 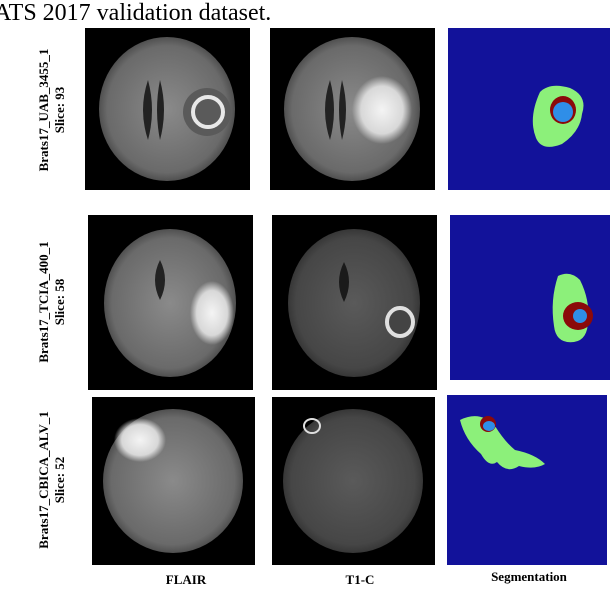 I want to click on column-label: FLAIR, so click(x=186, y=579).